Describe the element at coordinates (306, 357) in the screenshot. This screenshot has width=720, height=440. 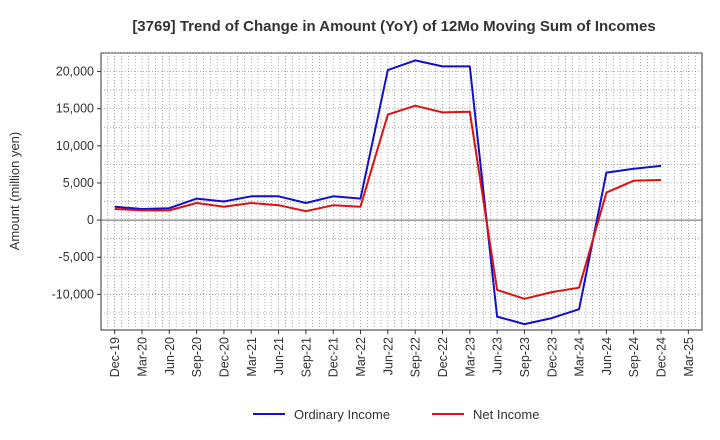
I see `x-tick-label: Sep-21` at that location.